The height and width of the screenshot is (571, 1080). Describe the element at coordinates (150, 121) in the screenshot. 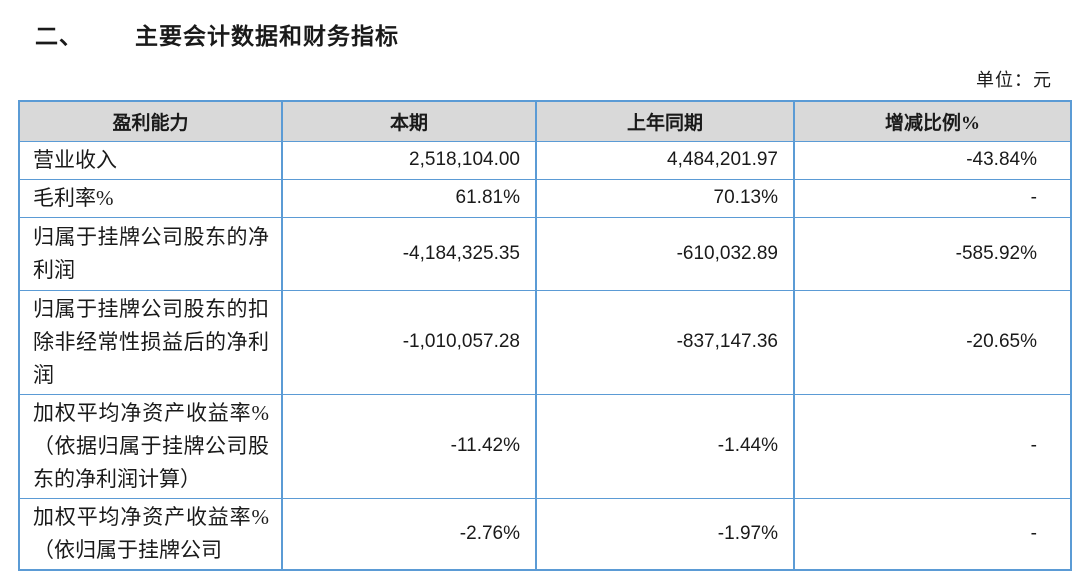

I see `column-header-profitability: 盈利能力` at that location.